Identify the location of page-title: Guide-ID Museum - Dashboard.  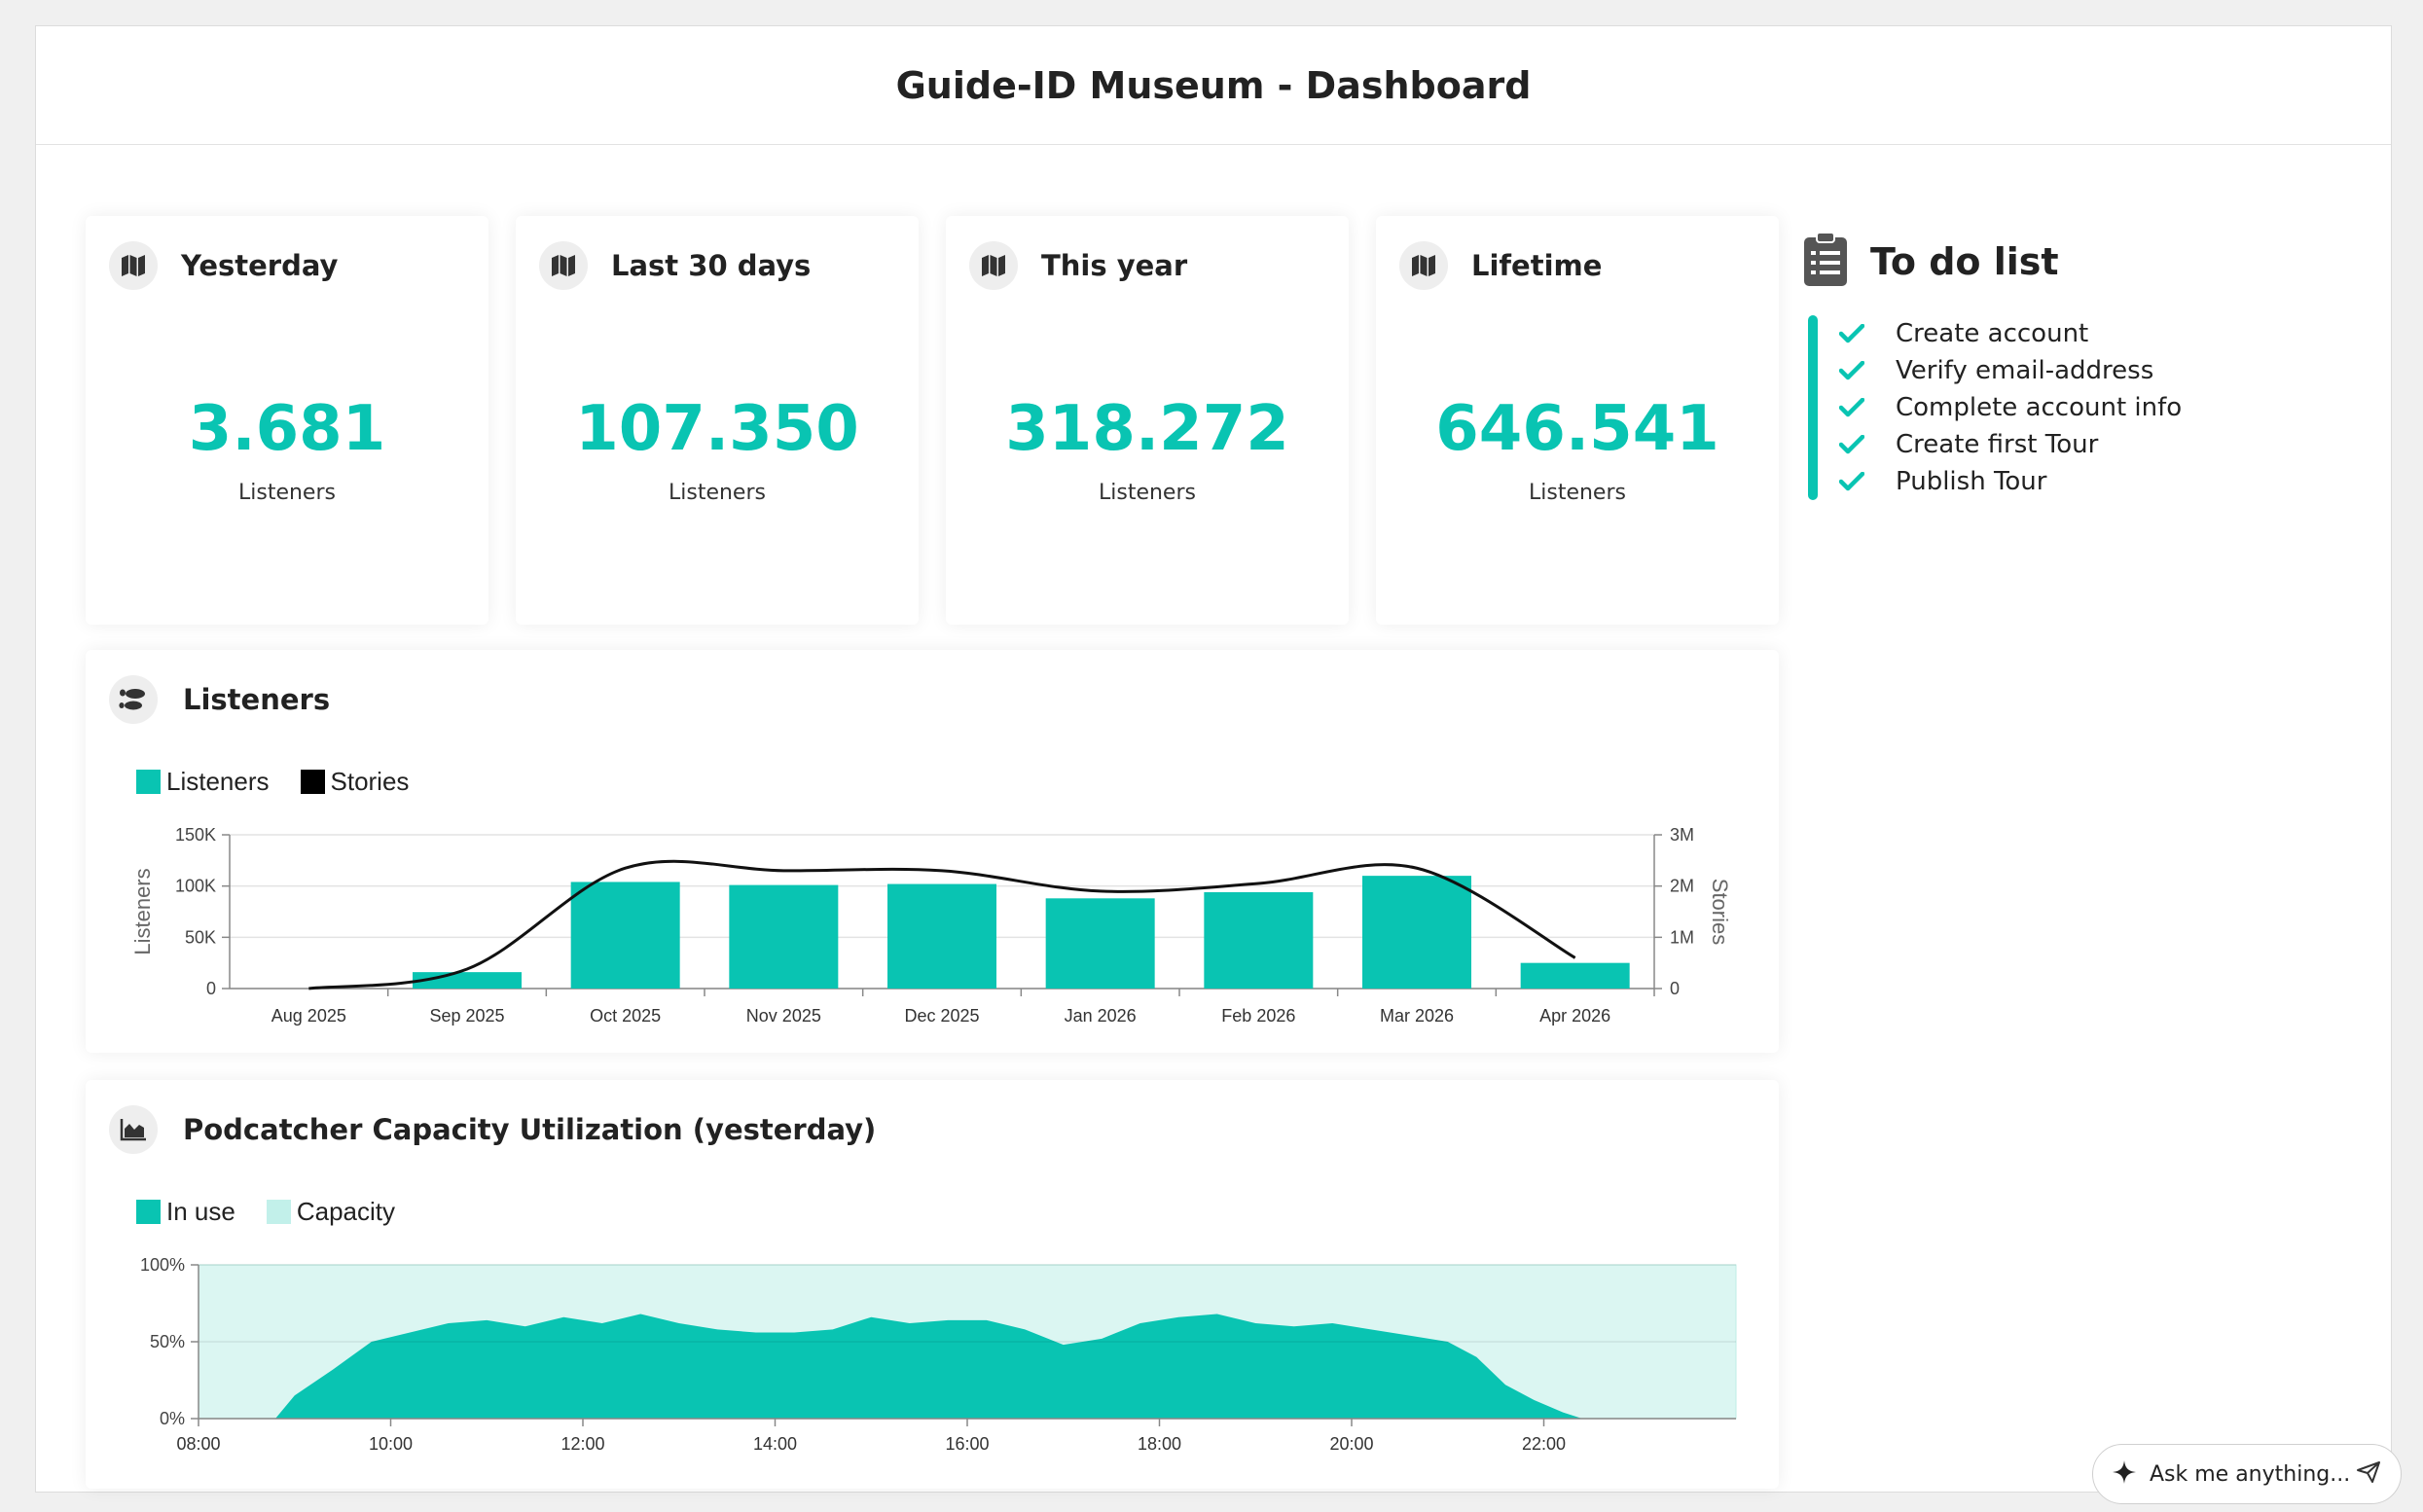
(1213, 85).